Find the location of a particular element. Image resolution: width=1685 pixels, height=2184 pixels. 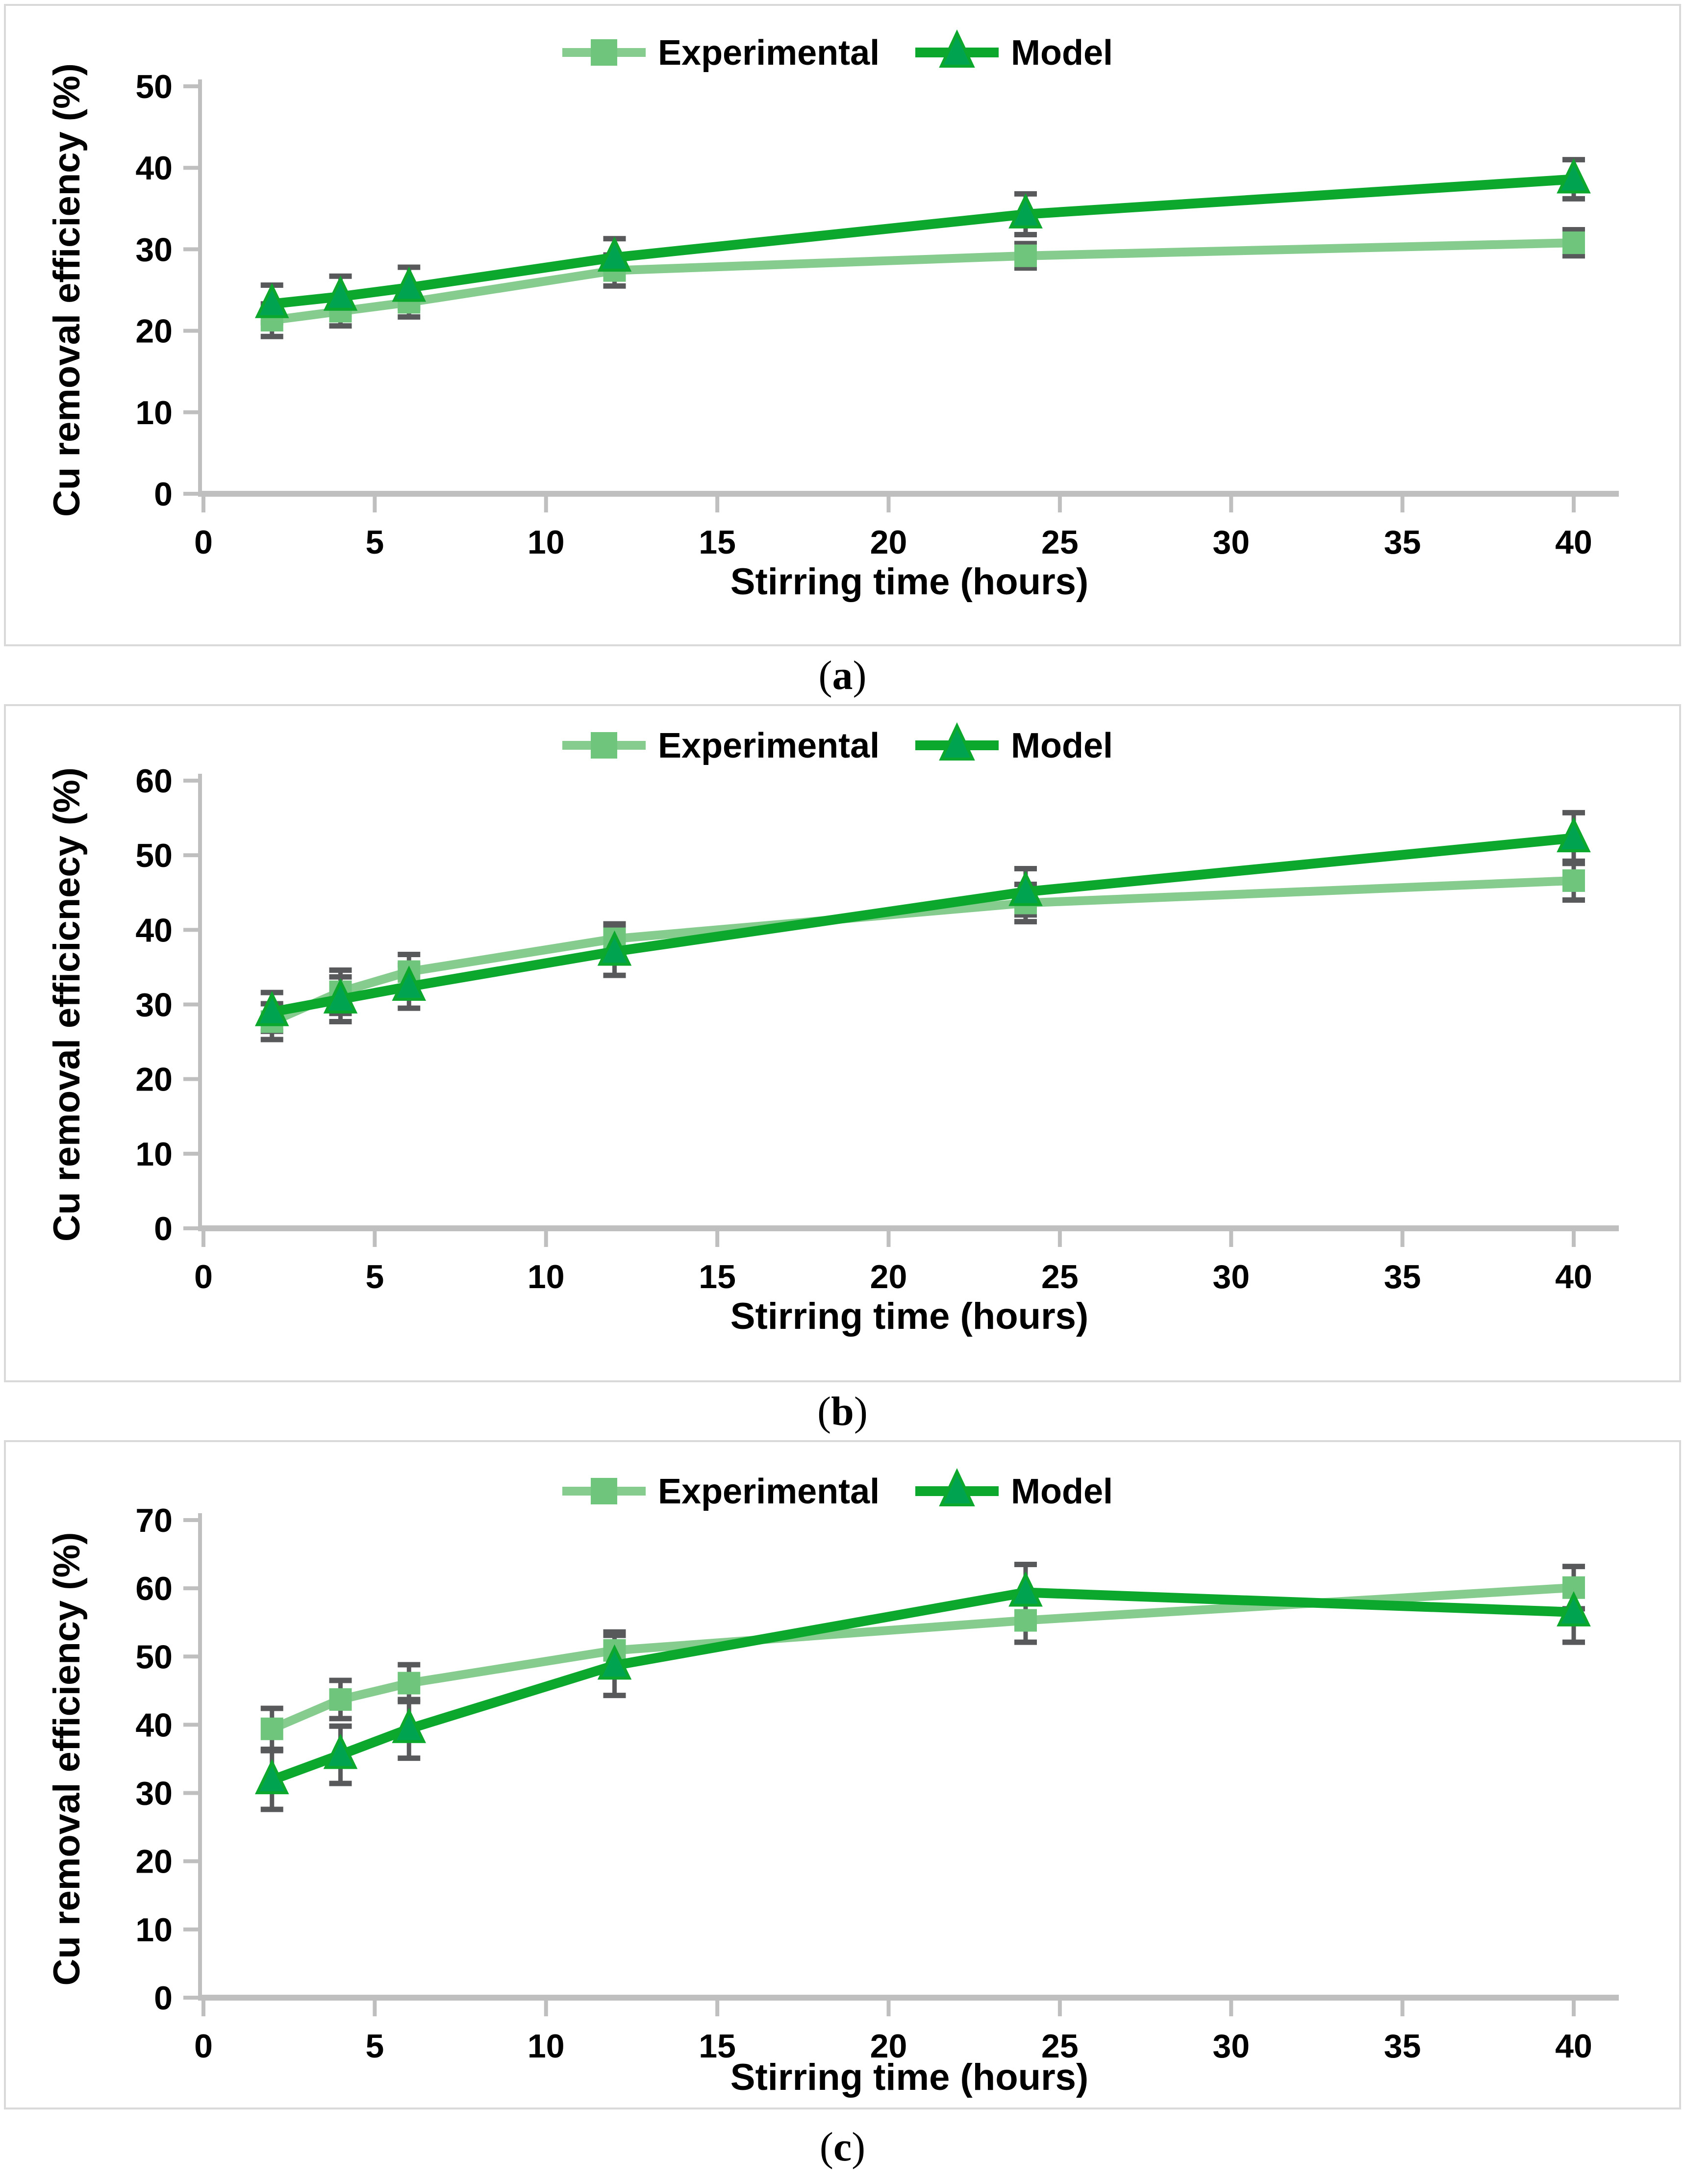

caption-a-close: ) is located at coordinates (860, 675).